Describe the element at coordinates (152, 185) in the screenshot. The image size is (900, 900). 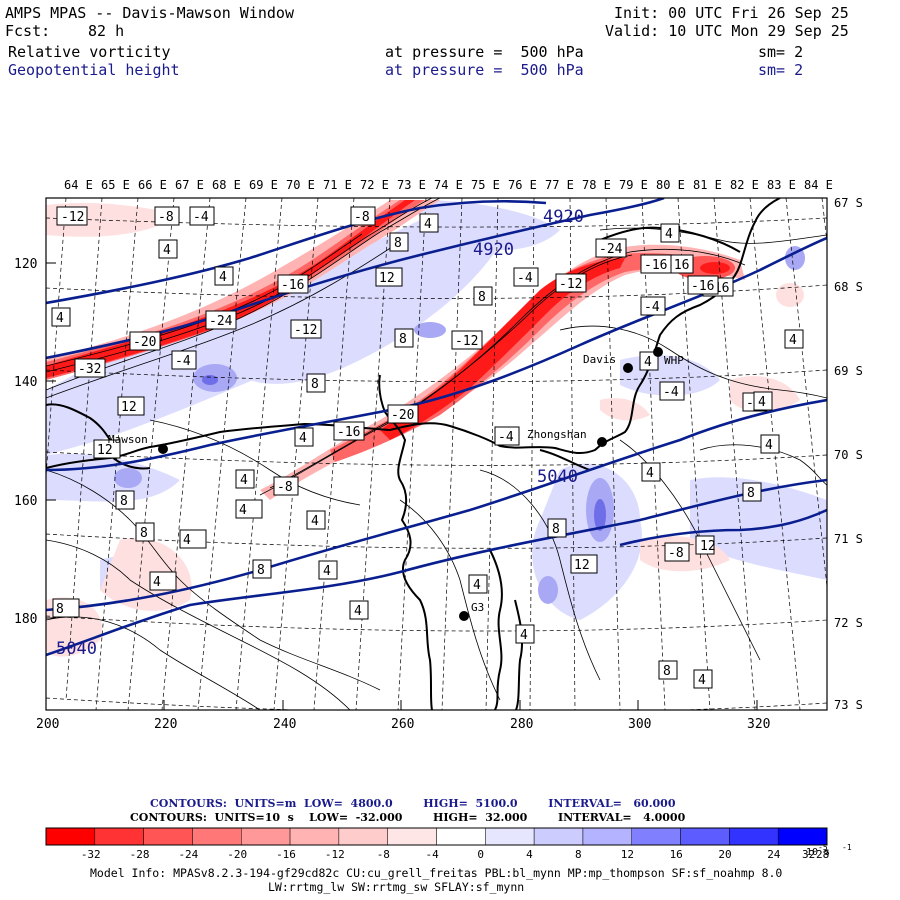
I see `lon-label: 66 E` at that location.